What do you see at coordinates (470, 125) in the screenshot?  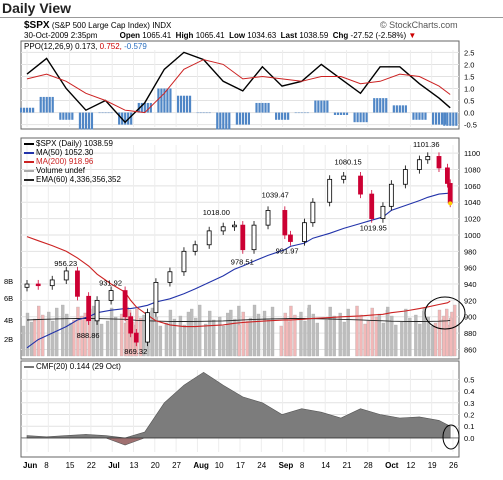 I see `ppo-tick-label: -0.5` at bounding box center [470, 125].